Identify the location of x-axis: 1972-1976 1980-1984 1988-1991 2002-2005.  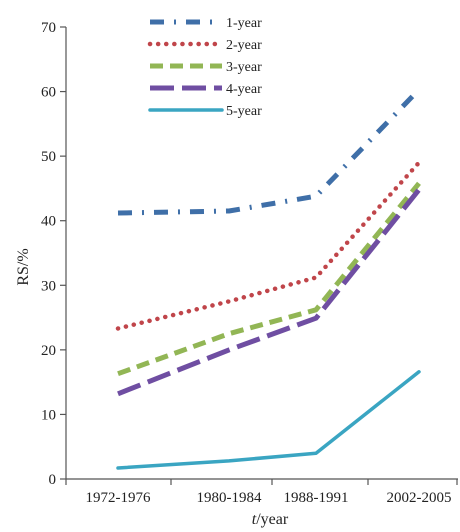
(261, 492).